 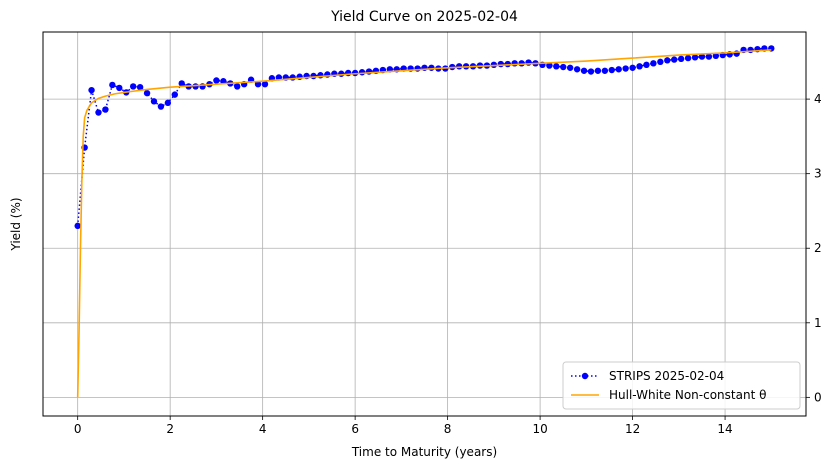 I want to click on x-tick-label: 0, so click(x=78, y=429).